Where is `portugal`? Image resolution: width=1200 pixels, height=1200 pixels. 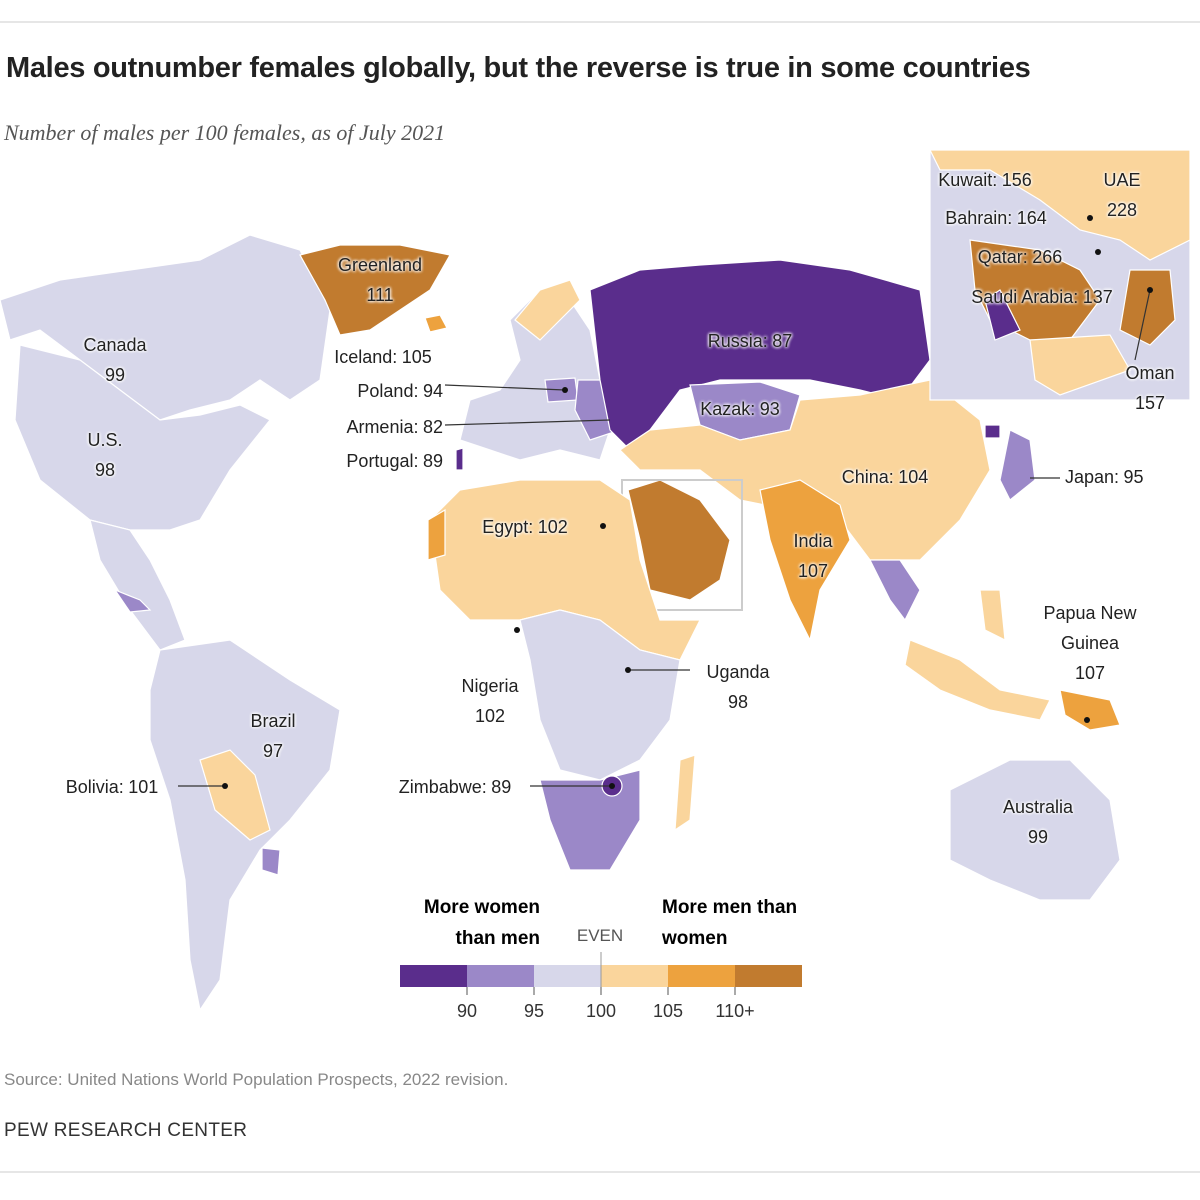 portugal is located at coordinates (459, 459).